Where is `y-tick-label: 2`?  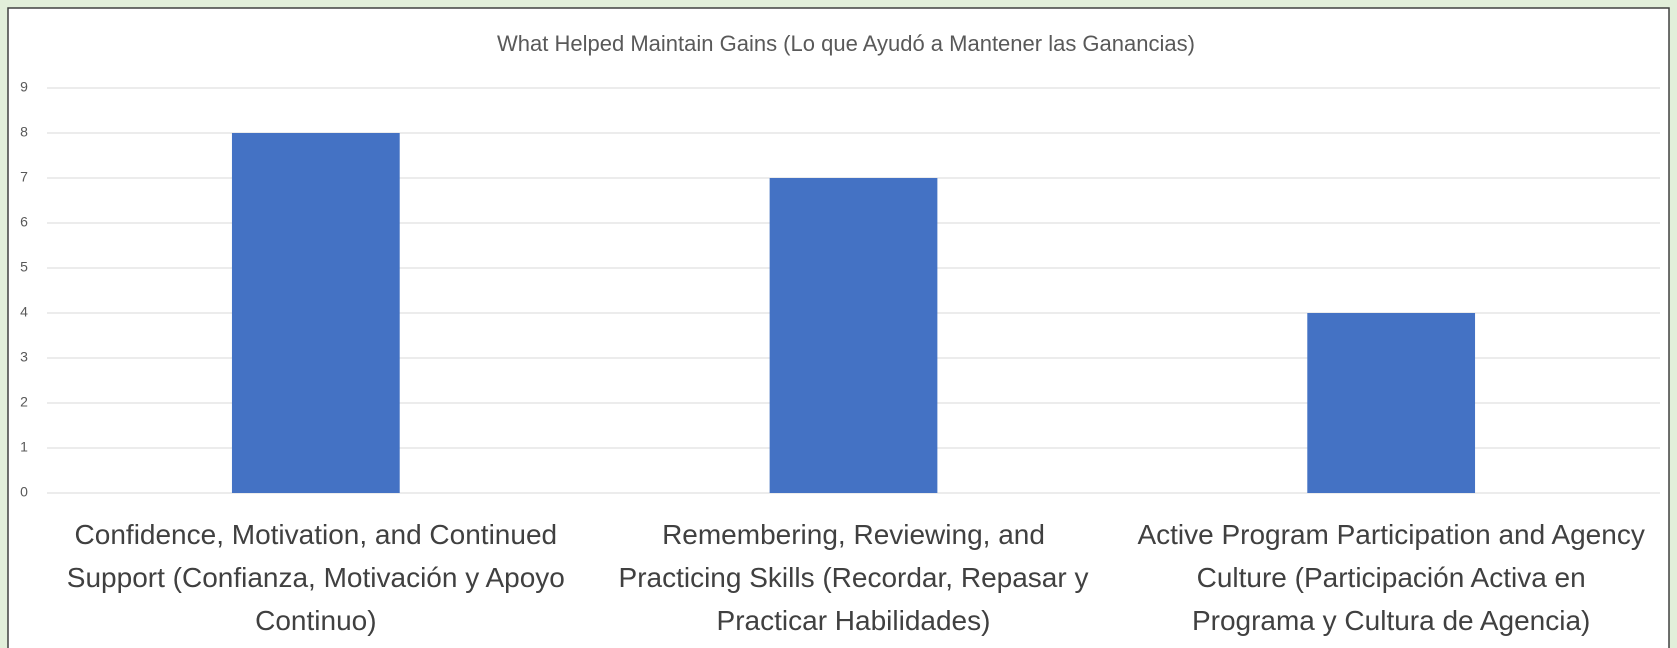
y-tick-label: 2 is located at coordinates (24, 402).